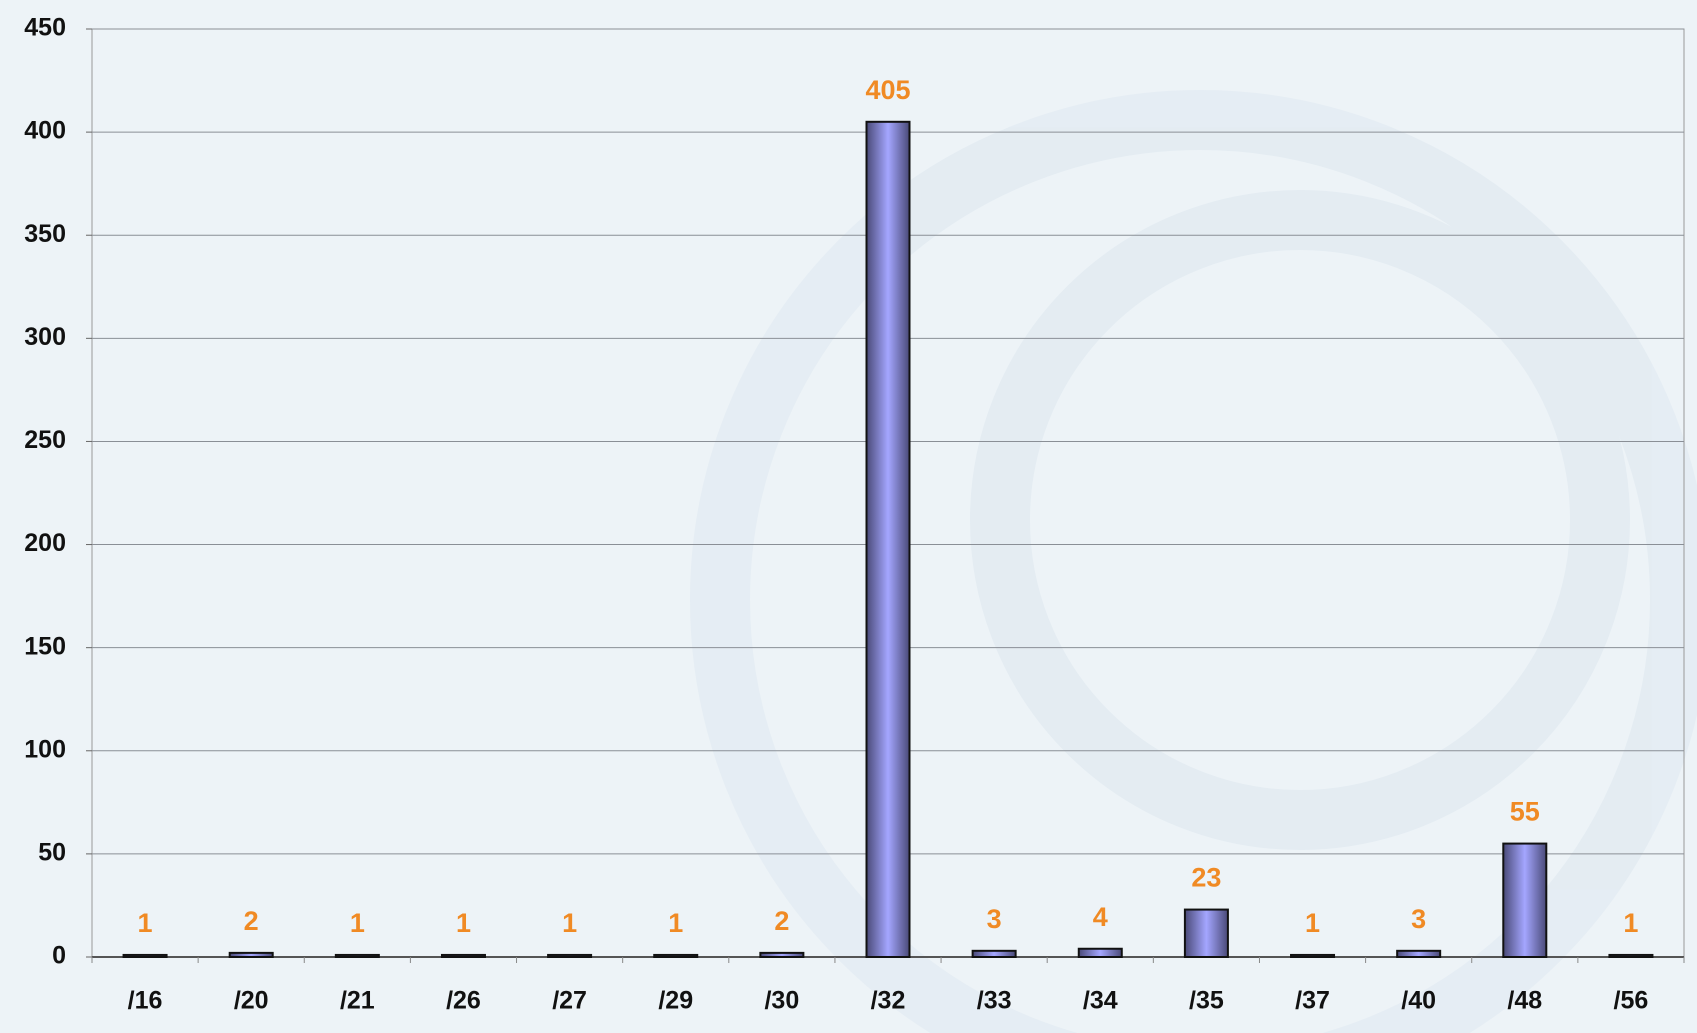  Describe the element at coordinates (45, 28) in the screenshot. I see `y-tick-label: 450` at that location.